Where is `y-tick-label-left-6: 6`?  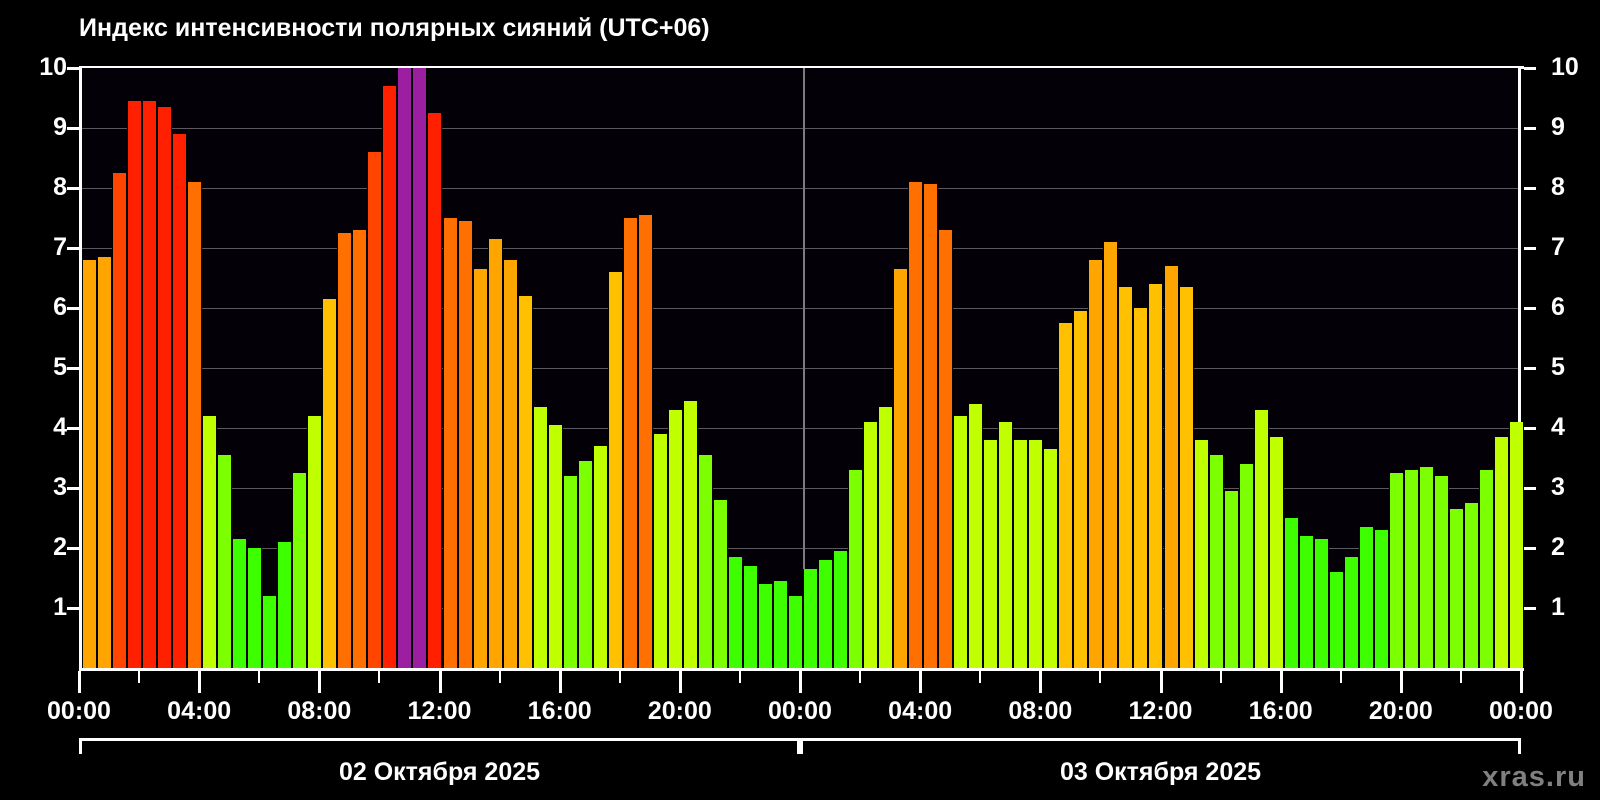
y-tick-label-left-6: 6 is located at coordinates (60, 307).